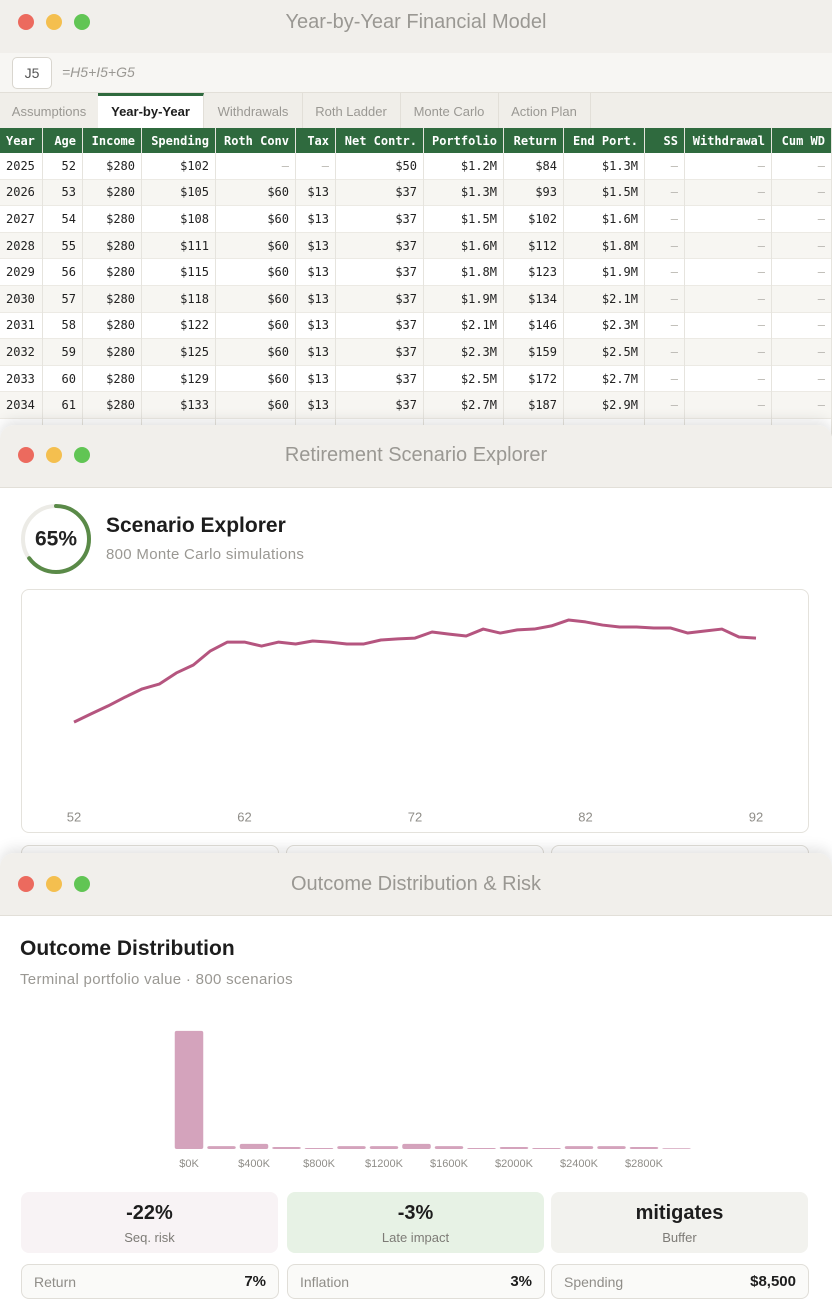  Describe the element at coordinates (379, 140) in the screenshot. I see `column-header: Net Contr.` at that location.